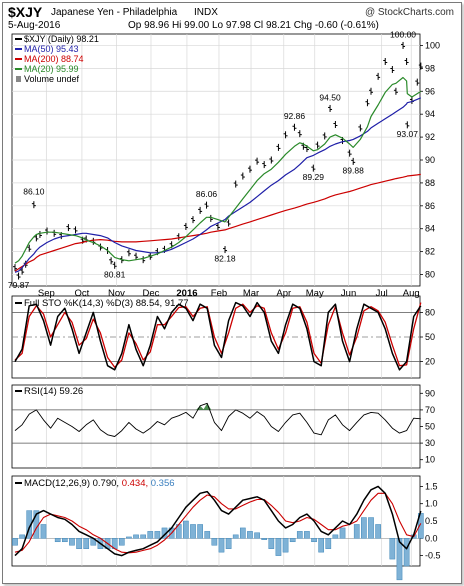  I want to click on legend-swatch-volume, so click(18, 79).